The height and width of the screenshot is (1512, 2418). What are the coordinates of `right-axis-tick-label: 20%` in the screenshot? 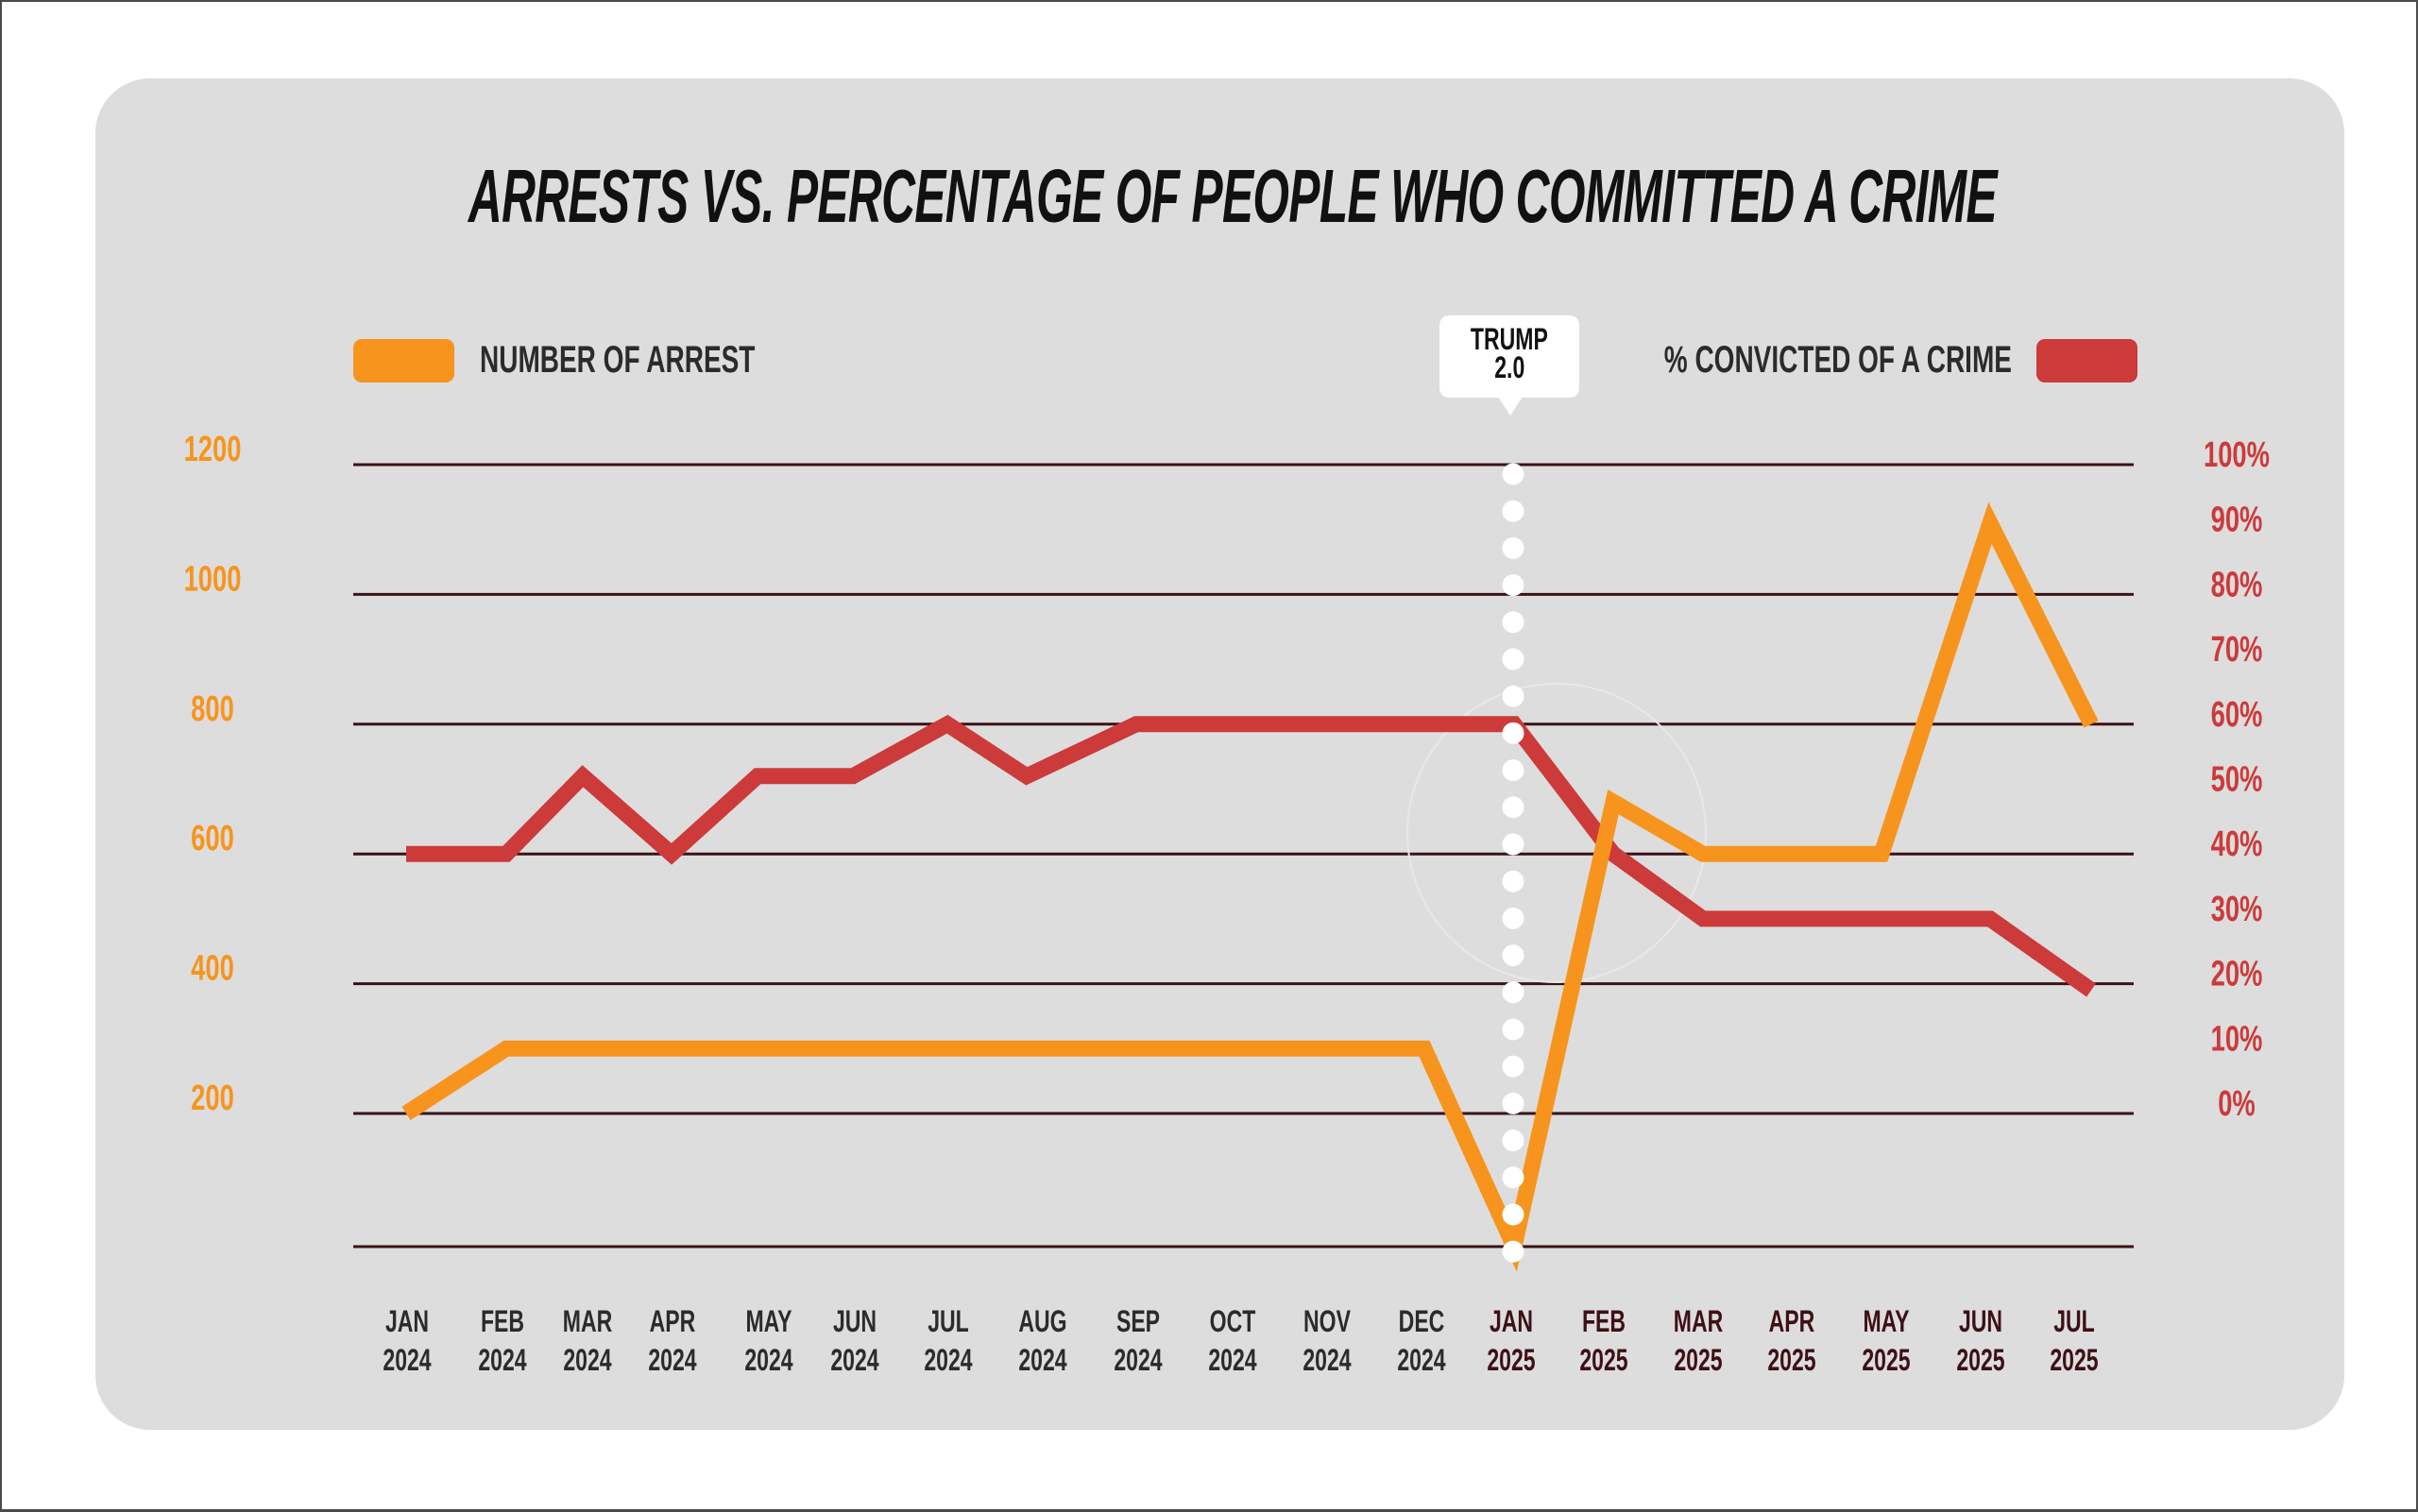 It's located at (2237, 974).